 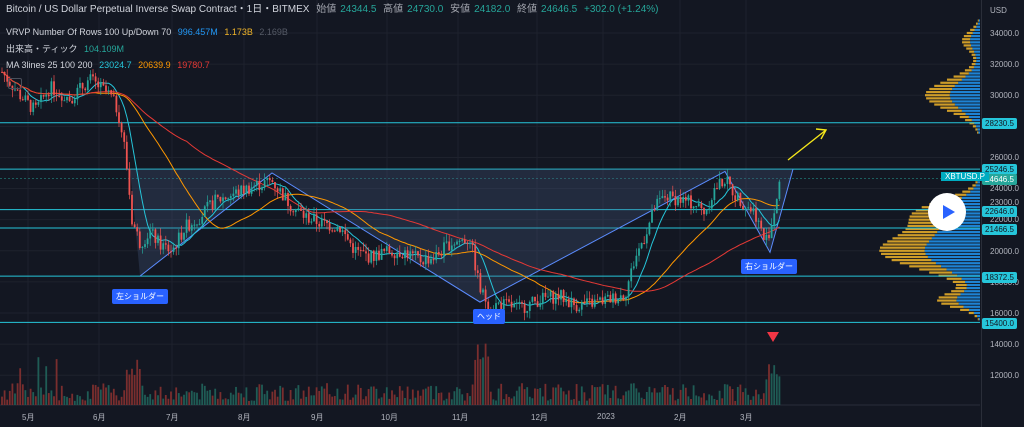 What do you see at coordinates (947, 212) in the screenshot?
I see `play-icon` at bounding box center [947, 212].